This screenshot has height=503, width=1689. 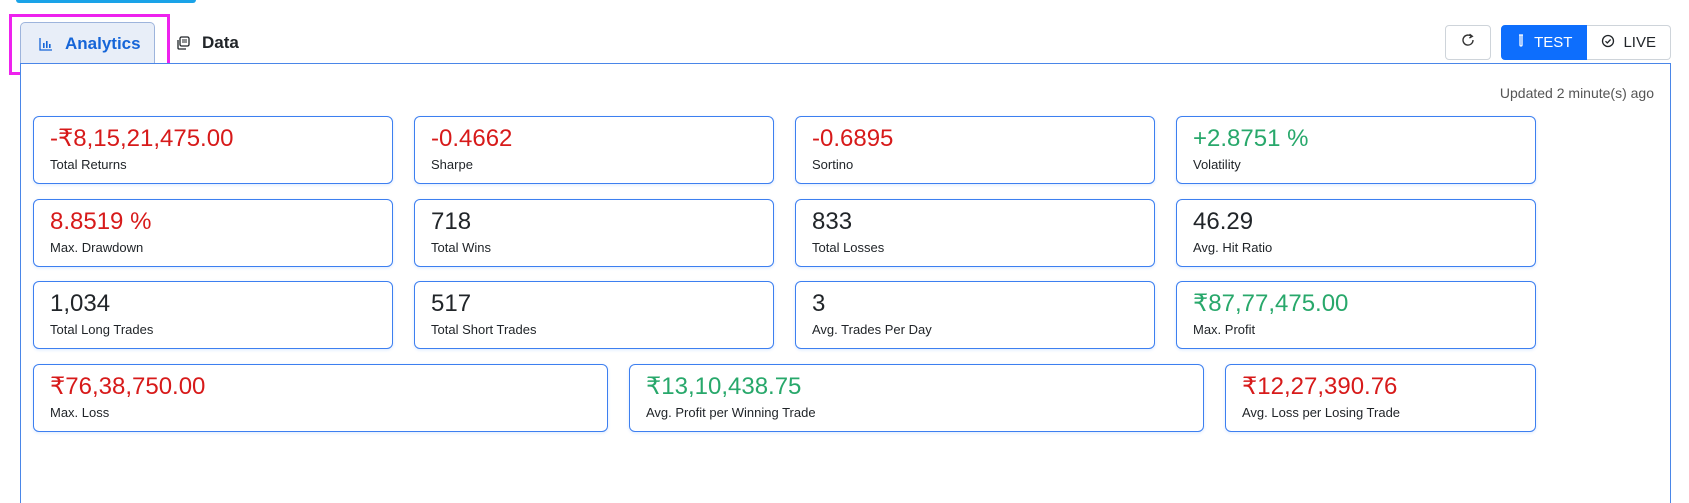 I want to click on tab-analytics-label: Analytics, so click(x=103, y=43).